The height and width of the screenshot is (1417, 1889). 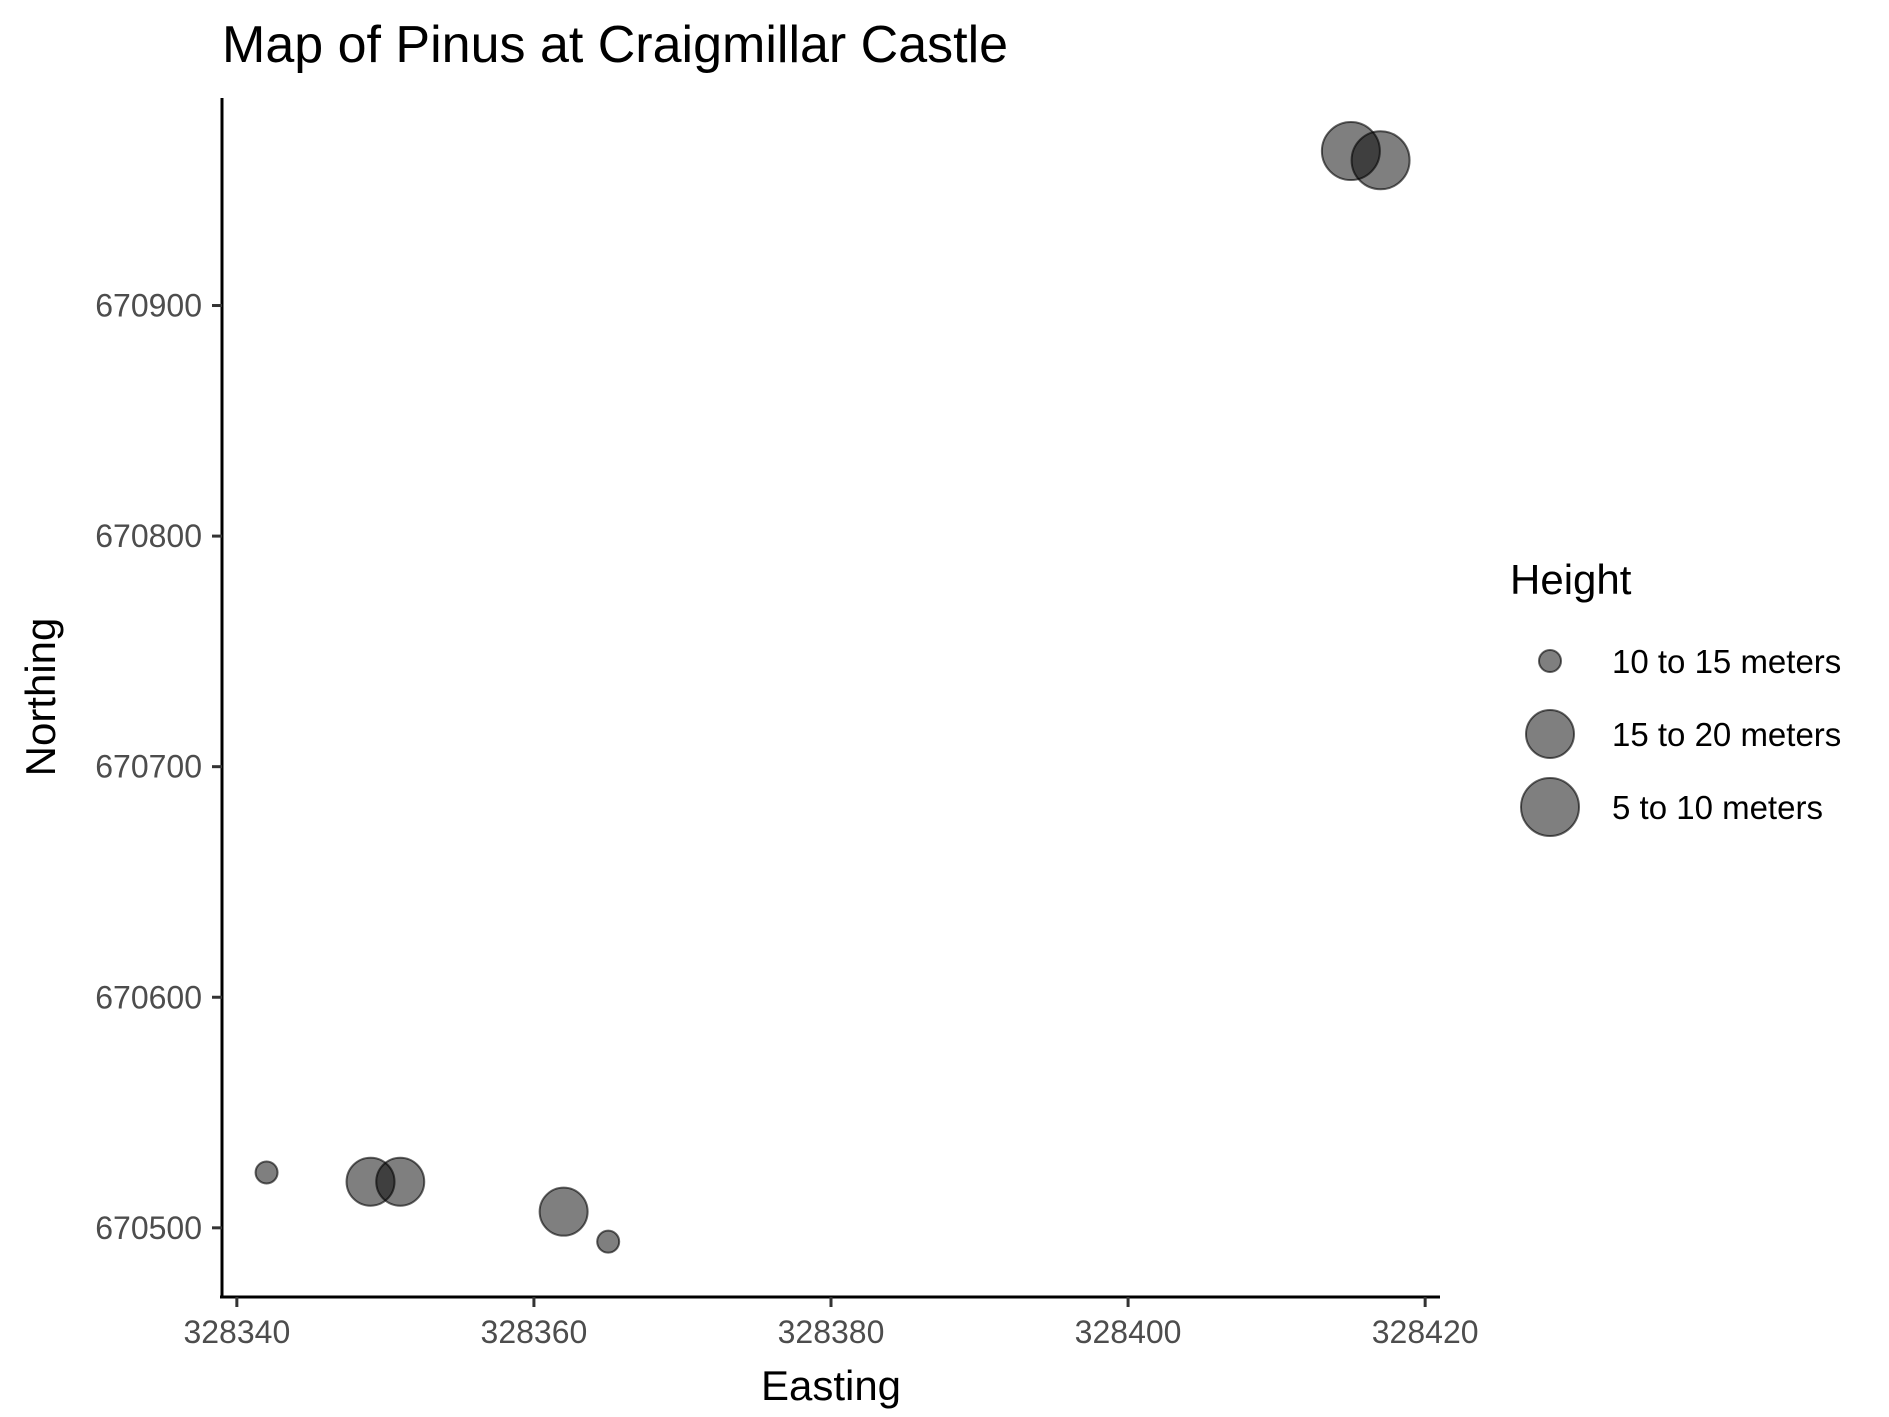 I want to click on y-tick-label: 670900, so click(x=148, y=306).